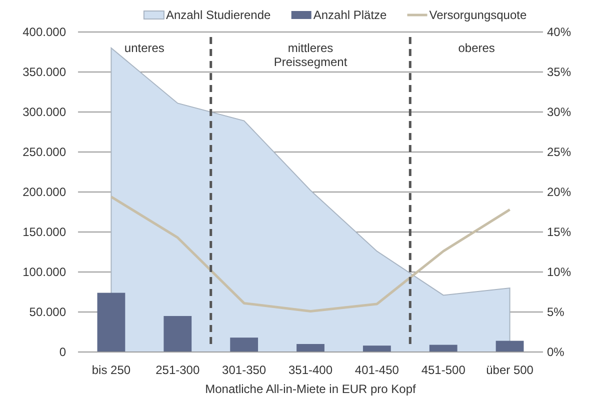  What do you see at coordinates (559, 232) in the screenshot?
I see `y2-tick-label: 15%` at bounding box center [559, 232].